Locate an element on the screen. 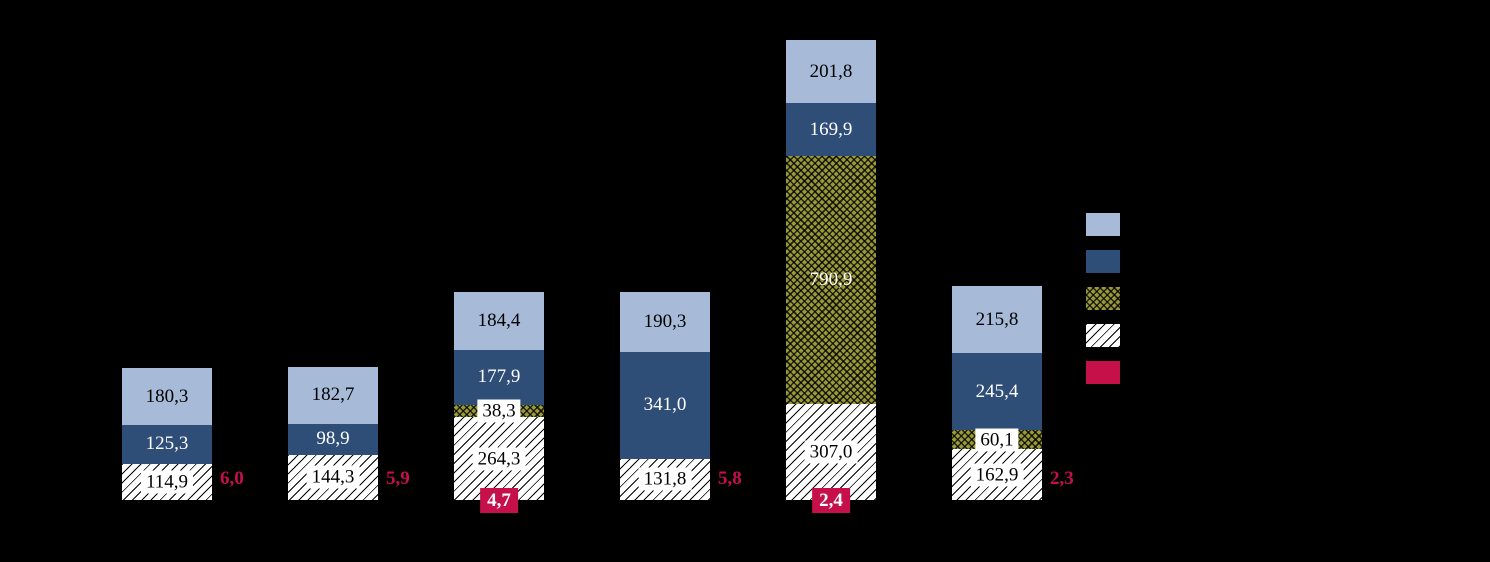  light-blue-segment-label: 182,7 is located at coordinates (333, 395).